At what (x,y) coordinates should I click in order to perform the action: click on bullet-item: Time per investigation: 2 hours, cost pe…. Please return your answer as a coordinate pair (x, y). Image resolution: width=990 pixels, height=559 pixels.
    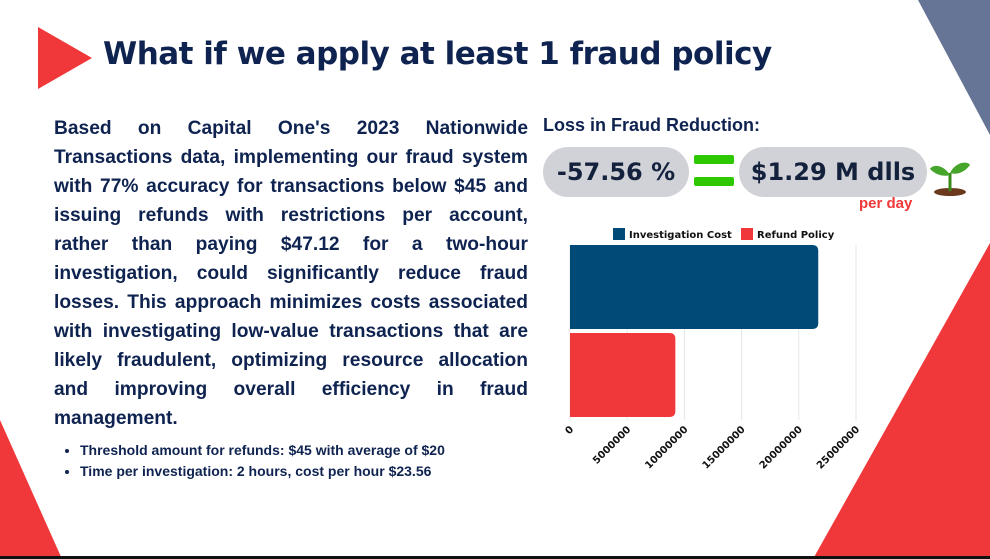
    Looking at the image, I should click on (262, 471).